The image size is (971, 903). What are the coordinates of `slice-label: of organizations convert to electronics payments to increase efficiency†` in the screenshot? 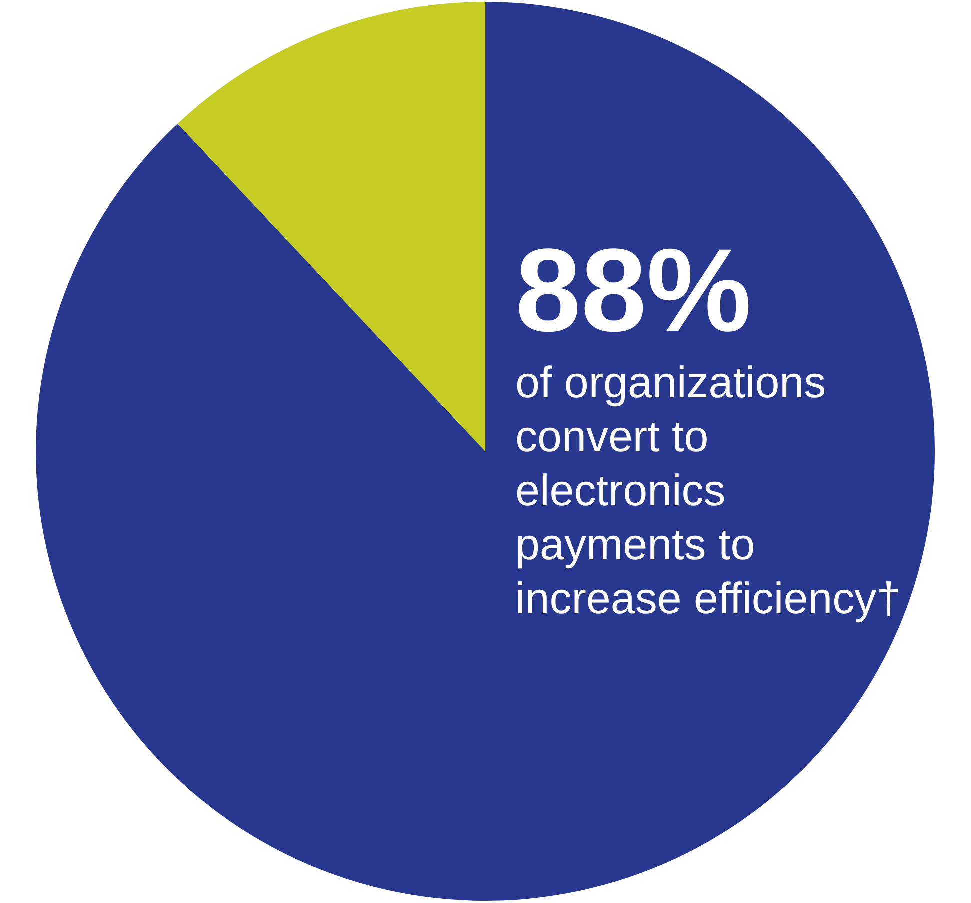 It's located at (709, 491).